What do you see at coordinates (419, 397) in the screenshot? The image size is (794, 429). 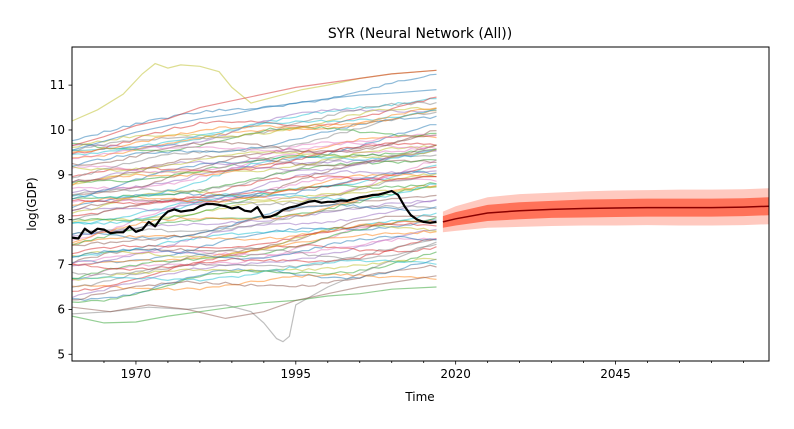 I see `x-axis-label: Time` at bounding box center [419, 397].